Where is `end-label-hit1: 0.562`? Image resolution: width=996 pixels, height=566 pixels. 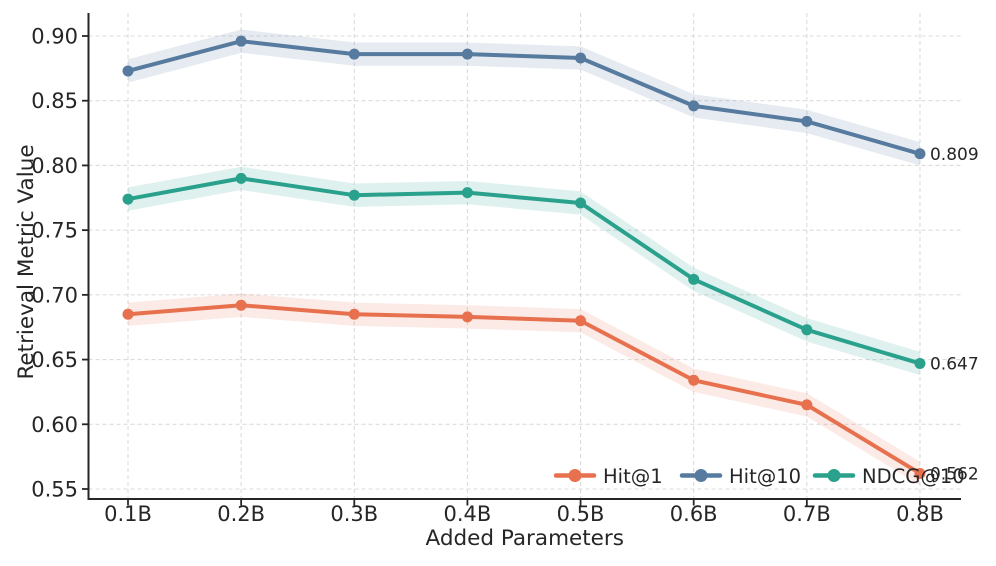 end-label-hit1: 0.562 is located at coordinates (954, 474).